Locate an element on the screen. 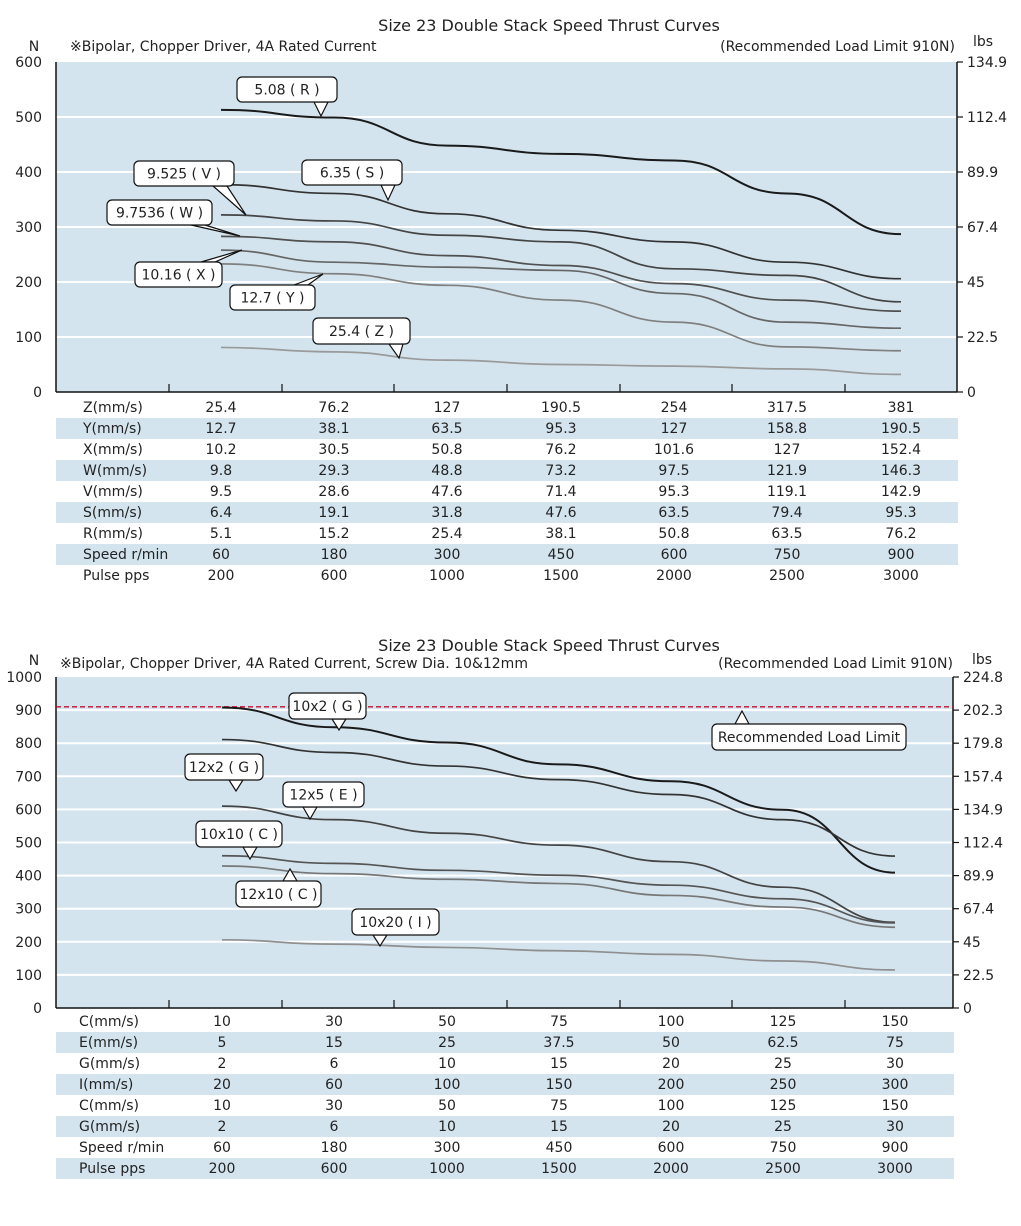  table-cell: 300 is located at coordinates (447, 555).